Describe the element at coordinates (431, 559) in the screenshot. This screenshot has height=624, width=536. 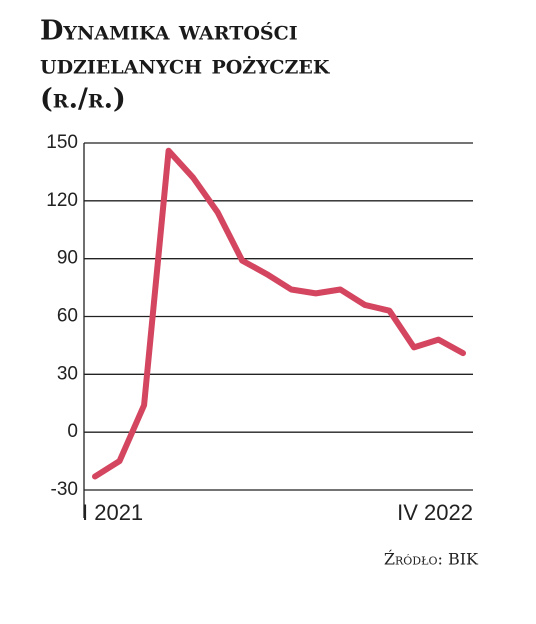
I see `source: Źródło: BIK` at that location.